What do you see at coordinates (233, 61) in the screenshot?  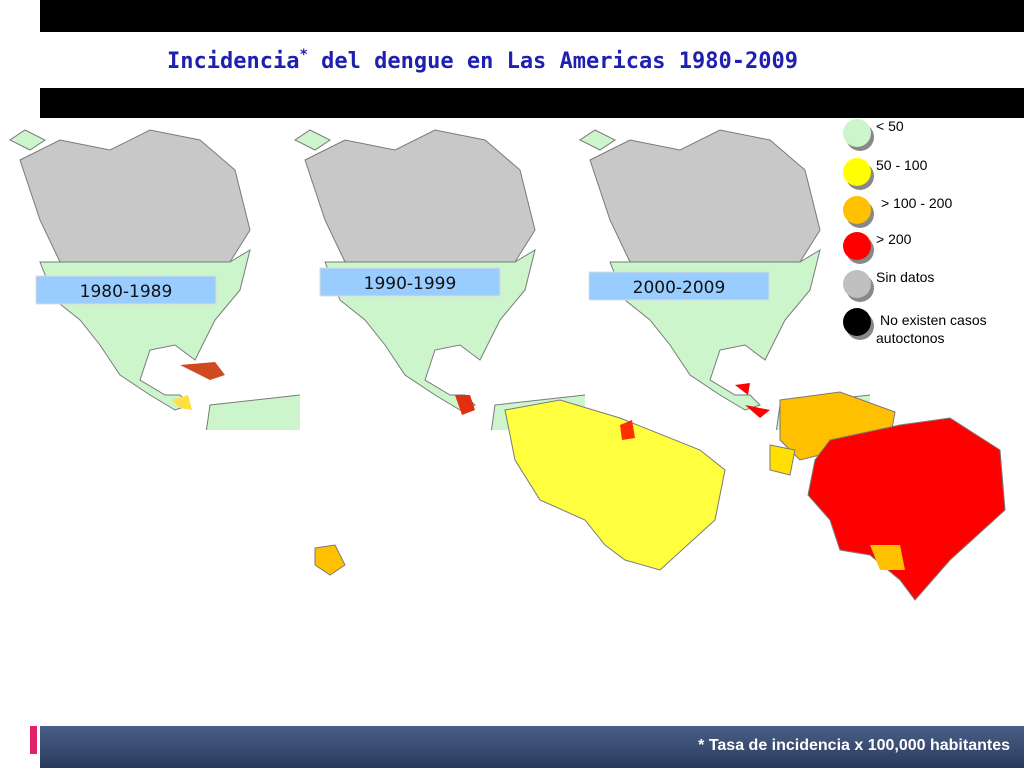 I see `title-main: Incidencia` at bounding box center [233, 61].